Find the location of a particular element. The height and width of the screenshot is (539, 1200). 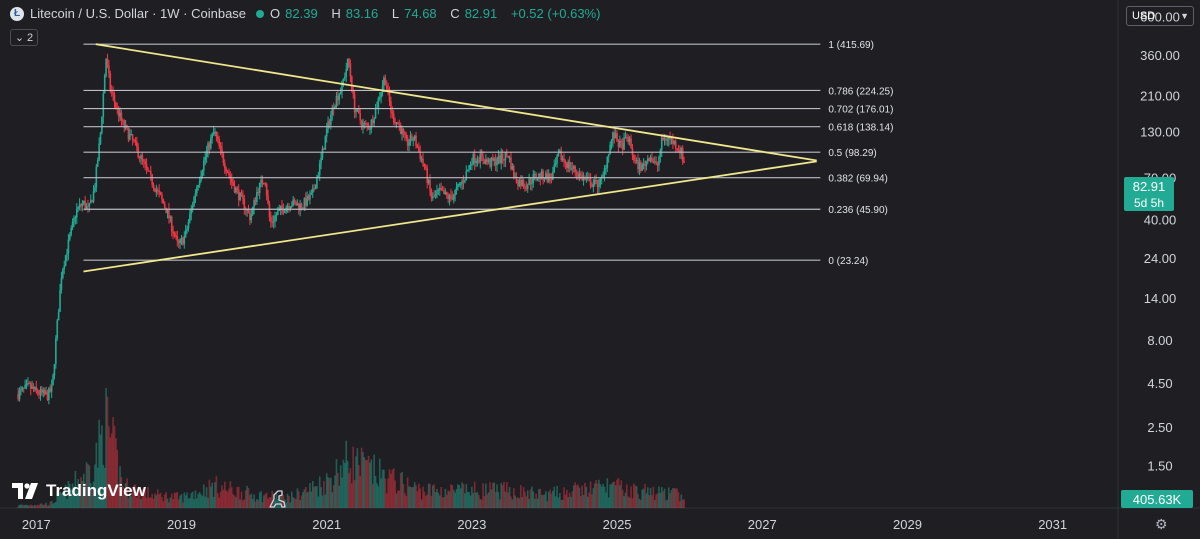

time-axis: 2017 2019 2021 2023 2025 2027 2029 2031 is located at coordinates (544, 524).